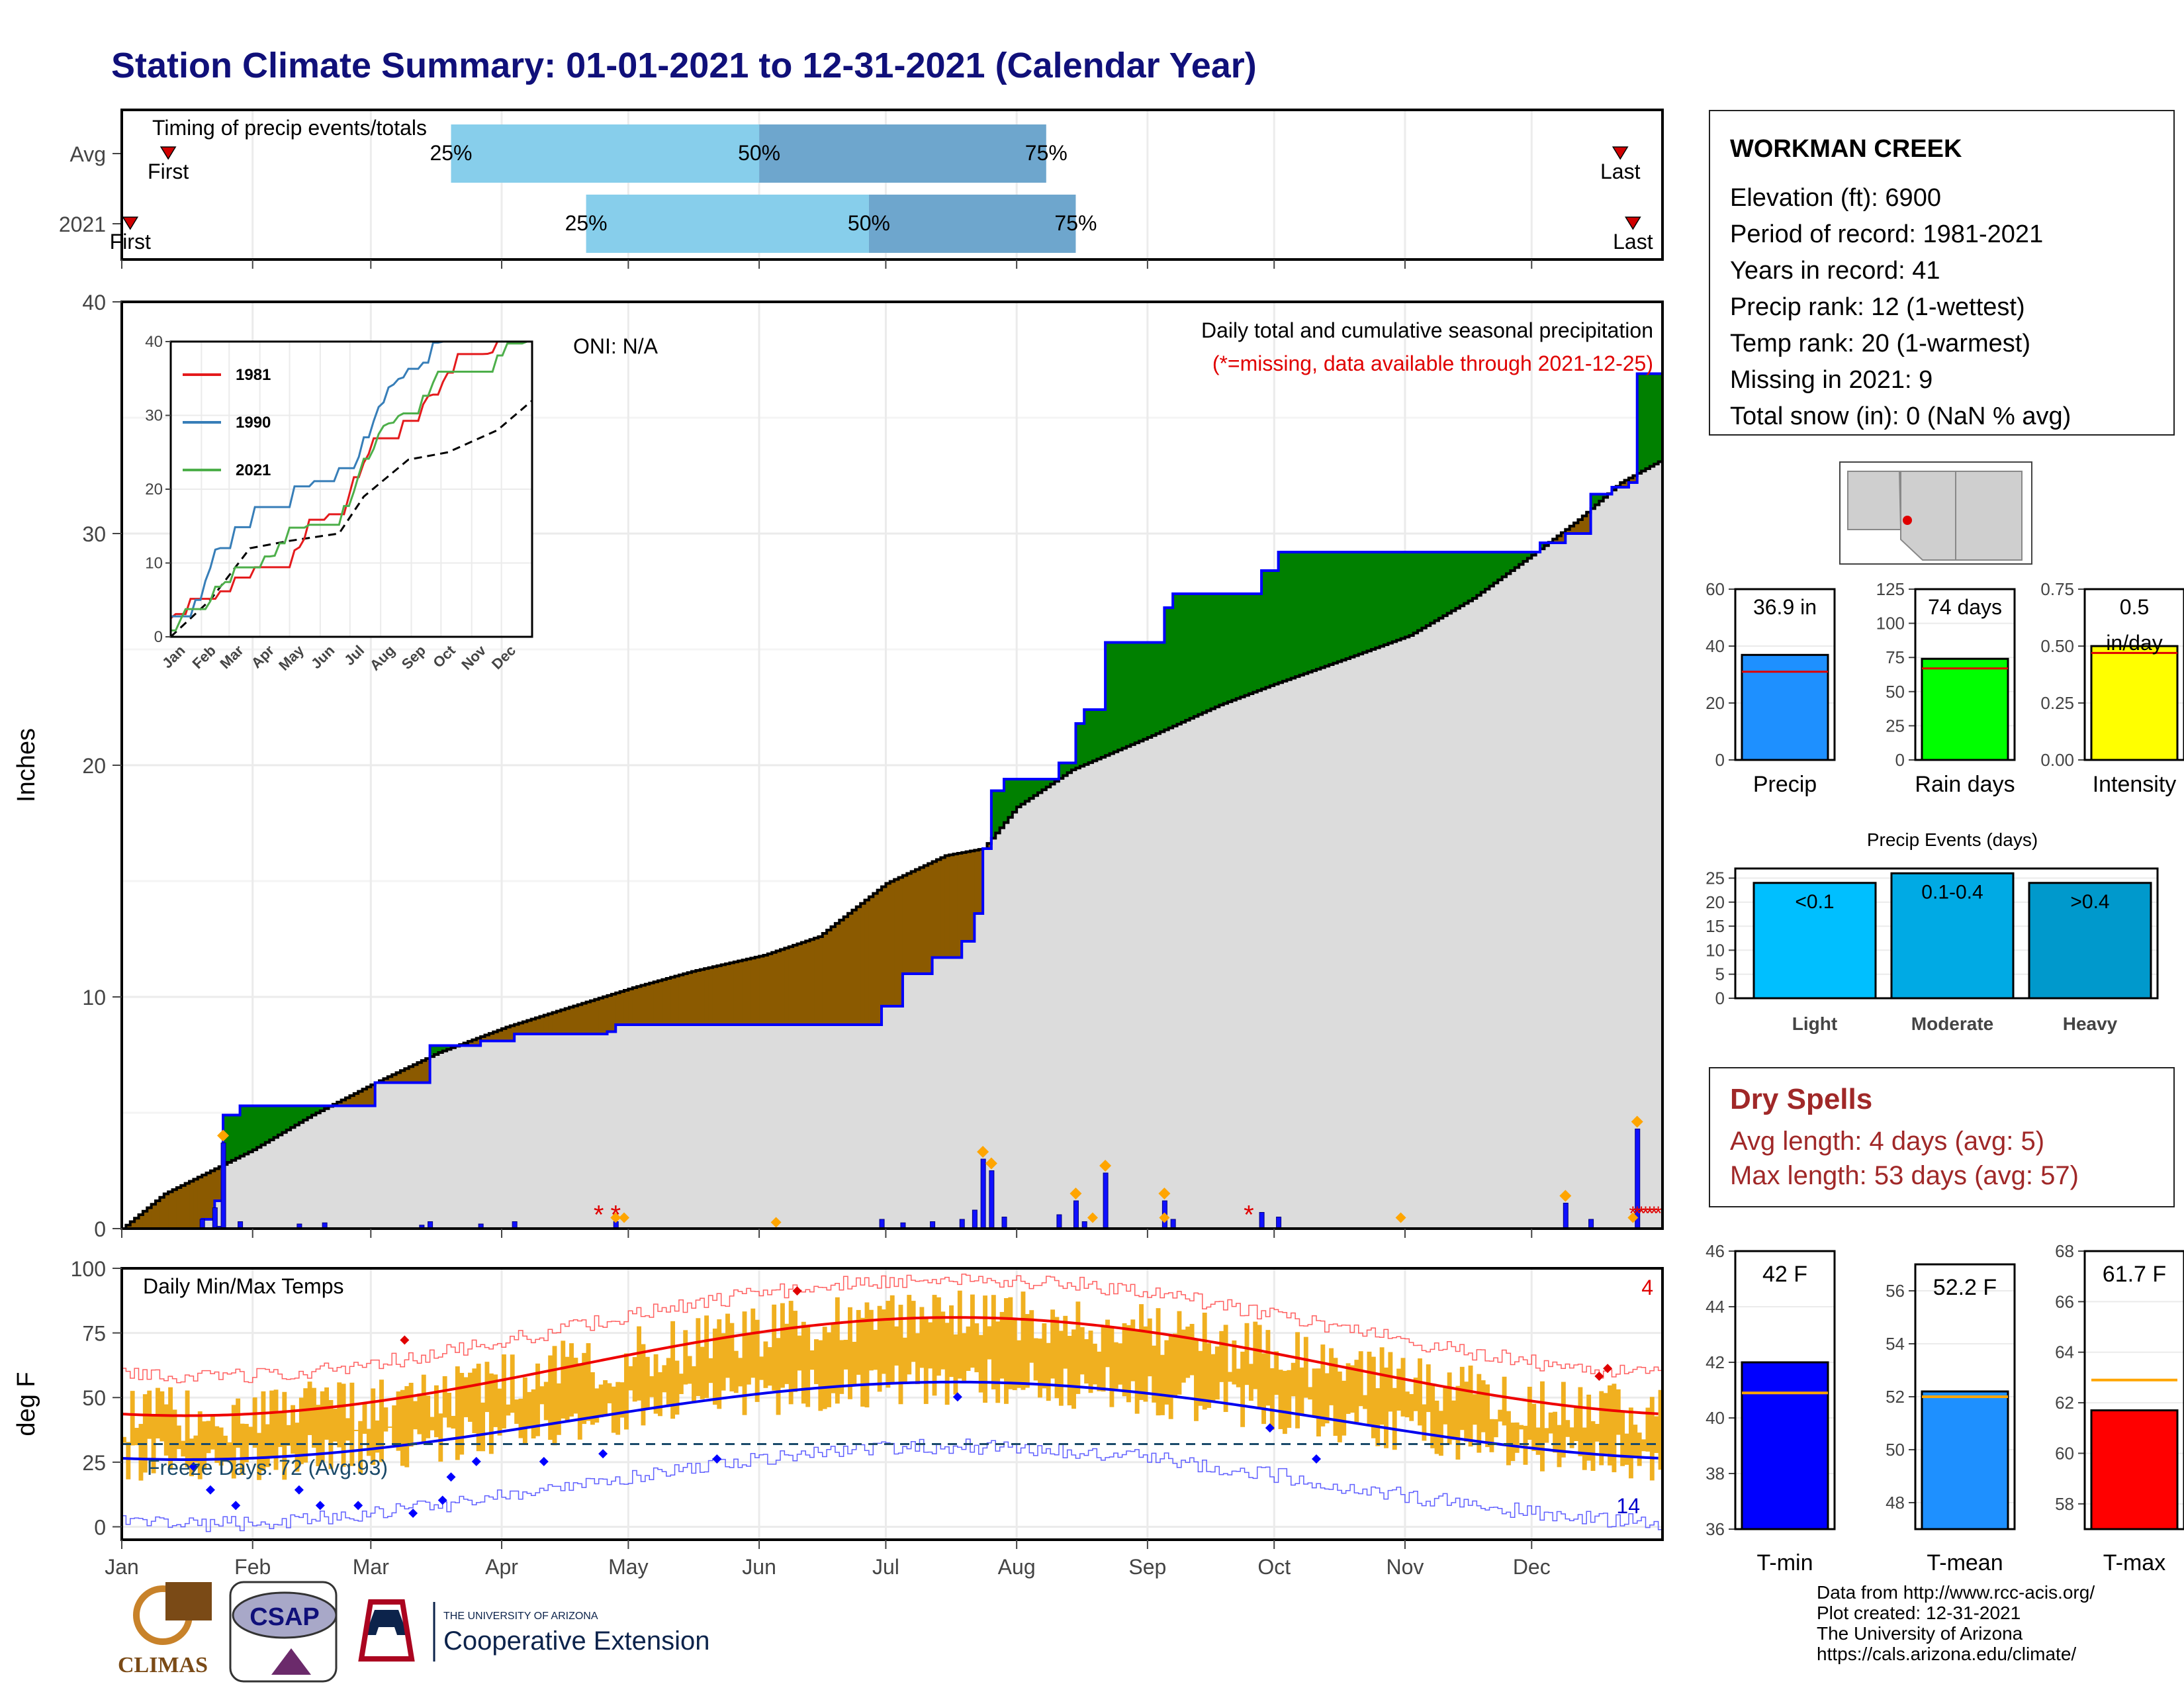 This screenshot has height=1688, width=2184. What do you see at coordinates (1654, 1214) in the screenshot?
I see `missing-marker: *` at bounding box center [1654, 1214].